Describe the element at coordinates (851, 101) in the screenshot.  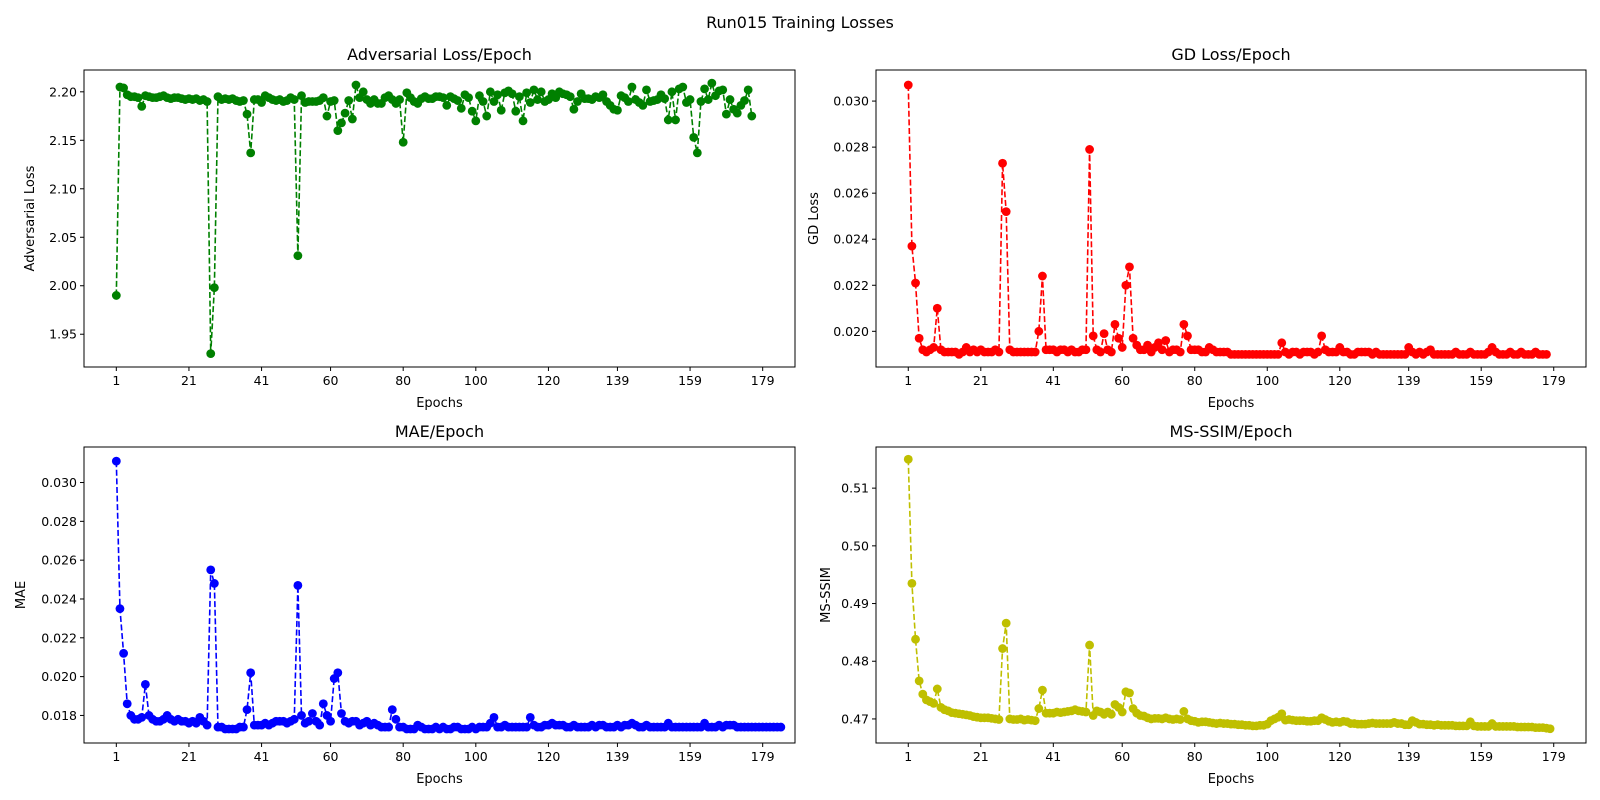
I see `y-tick-label: 0.030` at that location.